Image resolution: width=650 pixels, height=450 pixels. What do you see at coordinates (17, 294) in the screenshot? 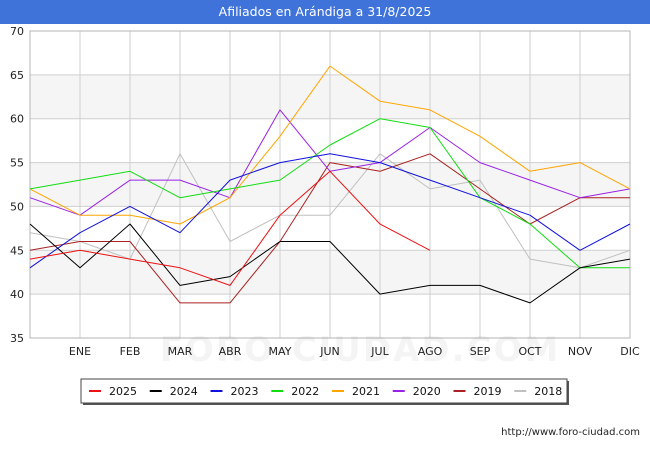
I see `y-tick-label: 40` at bounding box center [17, 294].